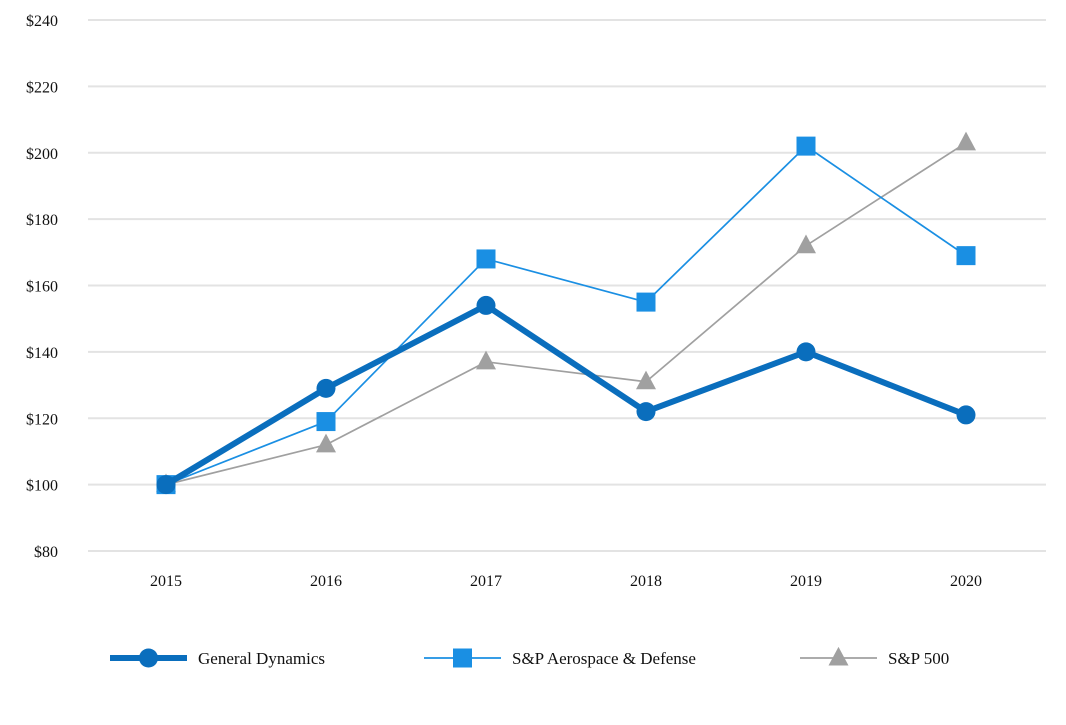  I want to click on y-axis: $80 $100 $120 $140 $160 $180 $200 $220 $240, so click(42, 287).